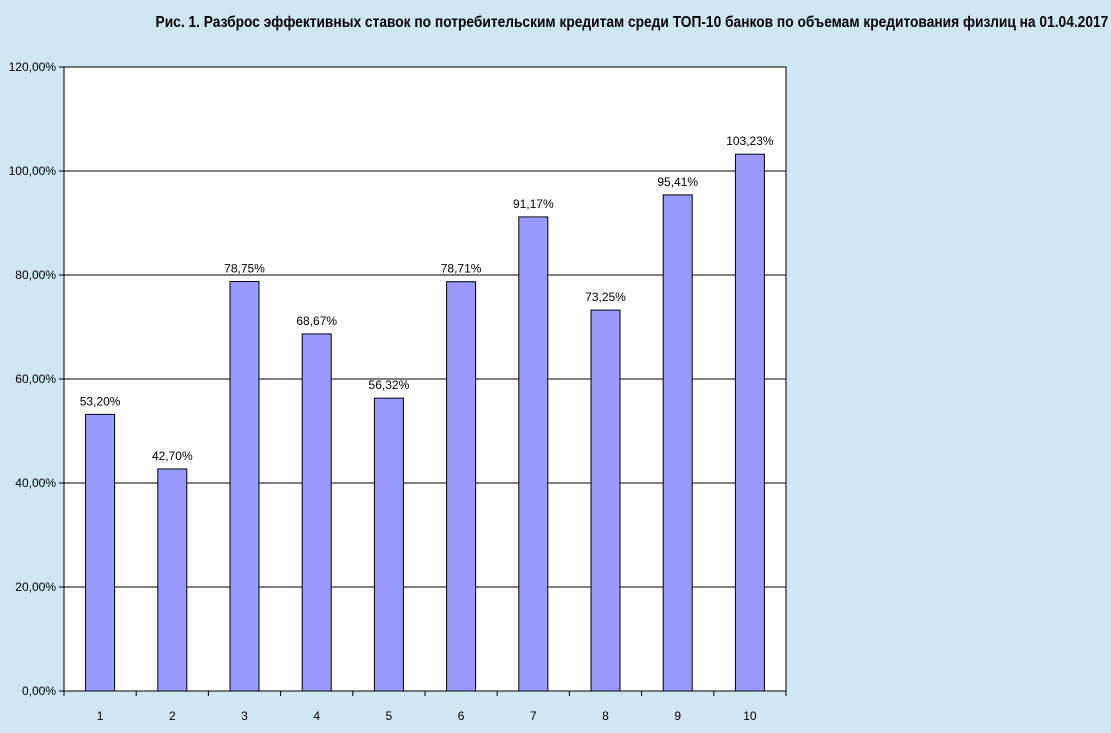 The width and height of the screenshot is (1111, 733). Describe the element at coordinates (35, 587) in the screenshot. I see `y-tick-label: 20,00%` at that location.